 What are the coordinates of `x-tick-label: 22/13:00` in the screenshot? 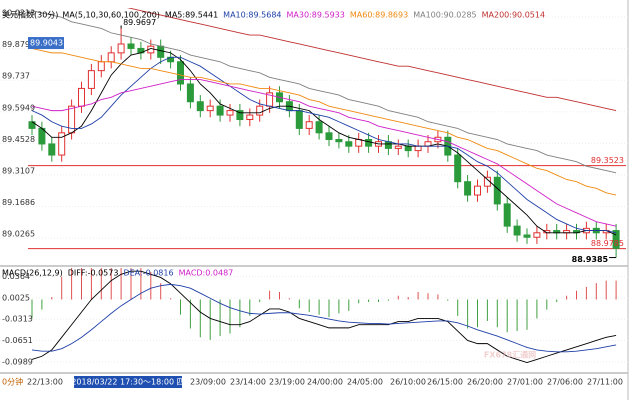 It's located at (45, 382).